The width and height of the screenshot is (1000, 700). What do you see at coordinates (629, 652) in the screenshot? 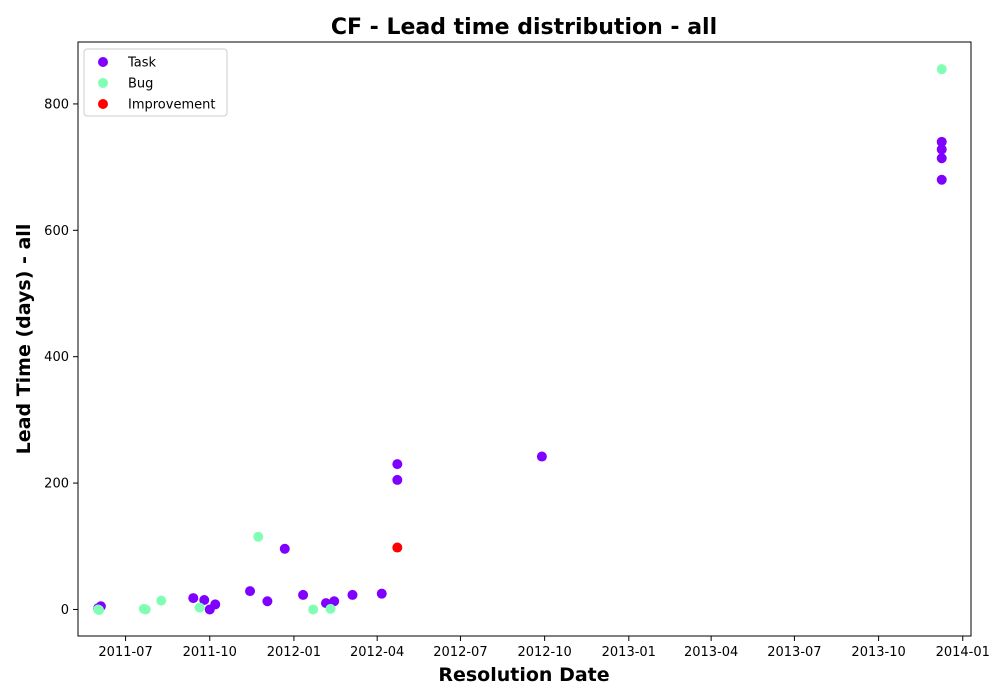
I see `x-tick-label: 2013-01` at bounding box center [629, 652].